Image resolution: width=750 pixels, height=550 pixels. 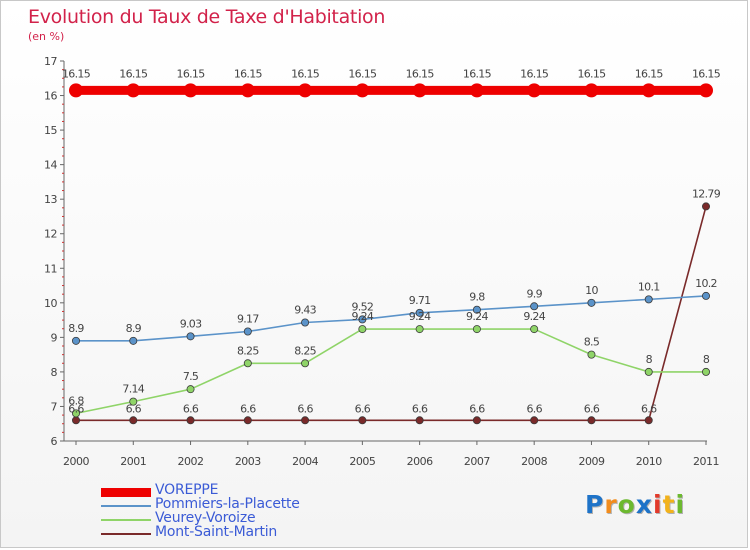 I want to click on chart-title: Evolution du Taux de Taxe d'Habitation, so click(x=207, y=17).